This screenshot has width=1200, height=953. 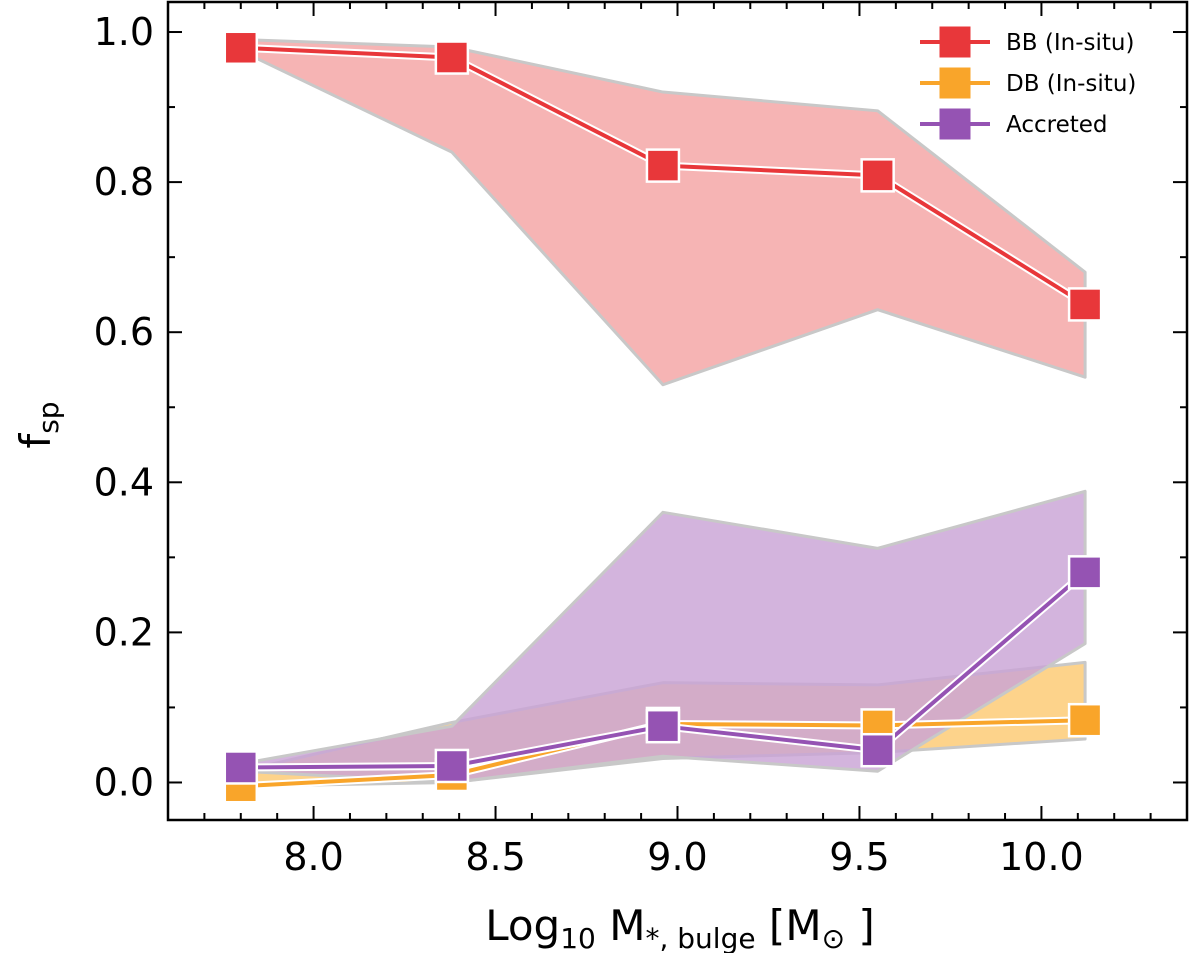 I want to click on x-axis-label-unit-sub: ⊙, so click(x=833, y=937).